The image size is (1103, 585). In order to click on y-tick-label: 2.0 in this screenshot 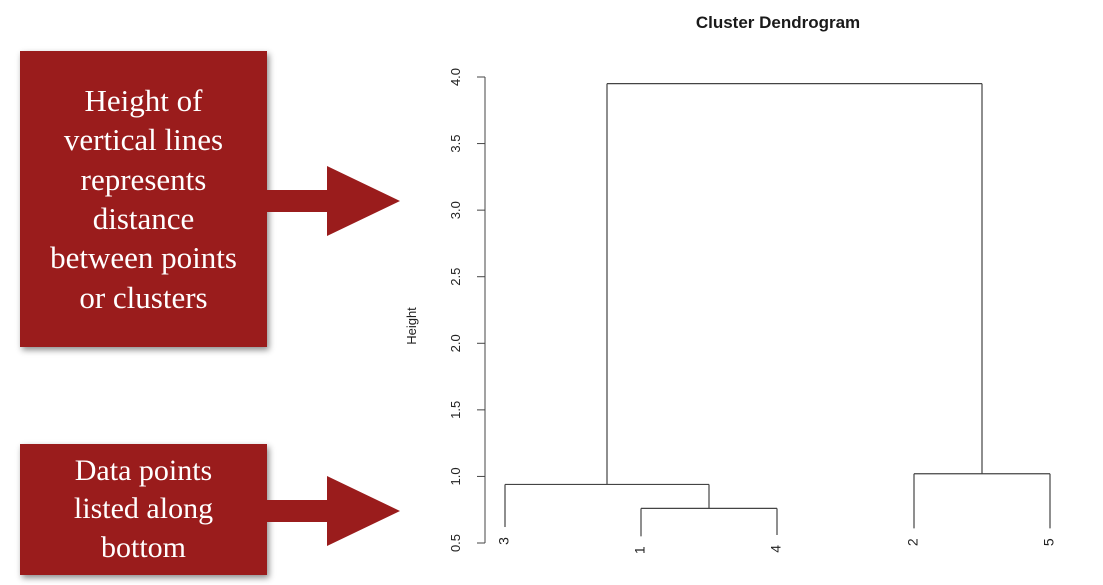, I will do `click(455, 343)`.